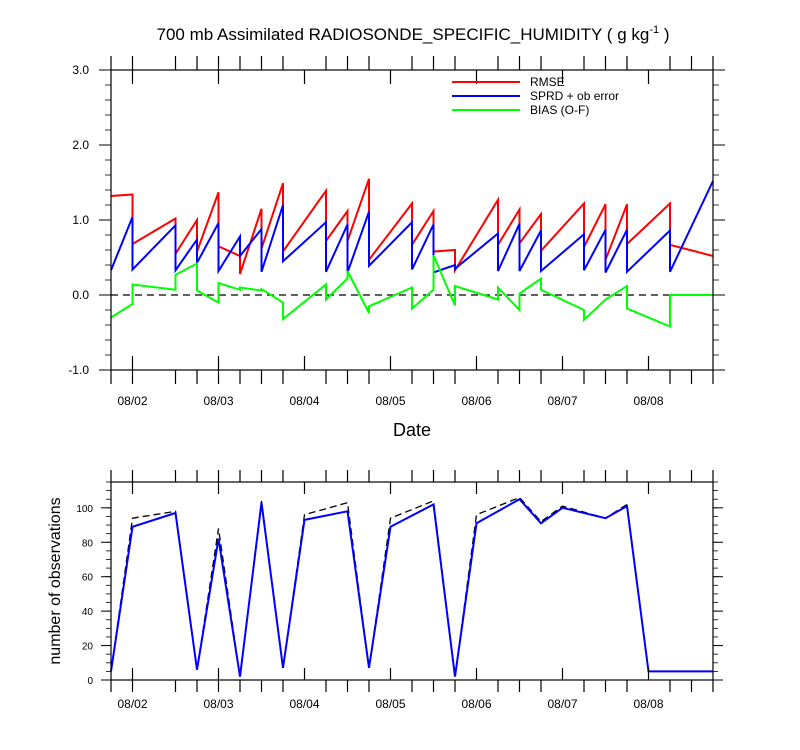 Image resolution: width=800 pixels, height=750 pixels. Describe the element at coordinates (559, 110) in the screenshot. I see `legend-label: BIAS (O-F)` at that location.